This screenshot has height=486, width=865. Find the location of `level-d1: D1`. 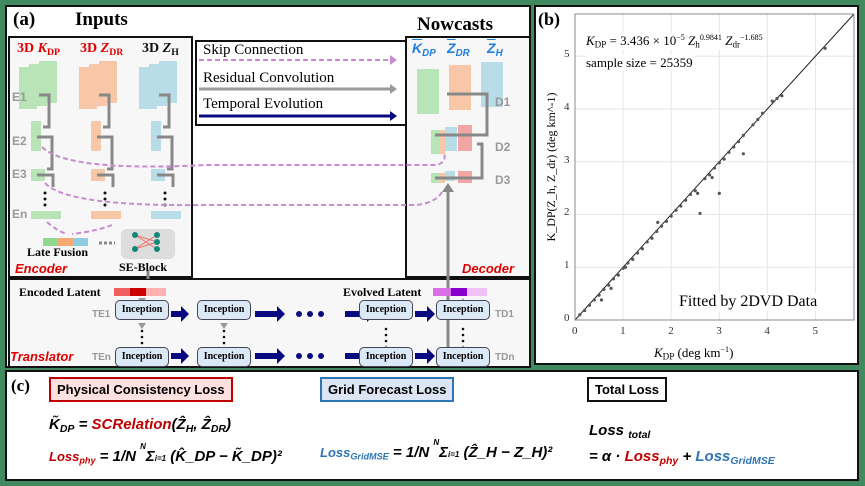

level-d1: D1 is located at coordinates (503, 102).